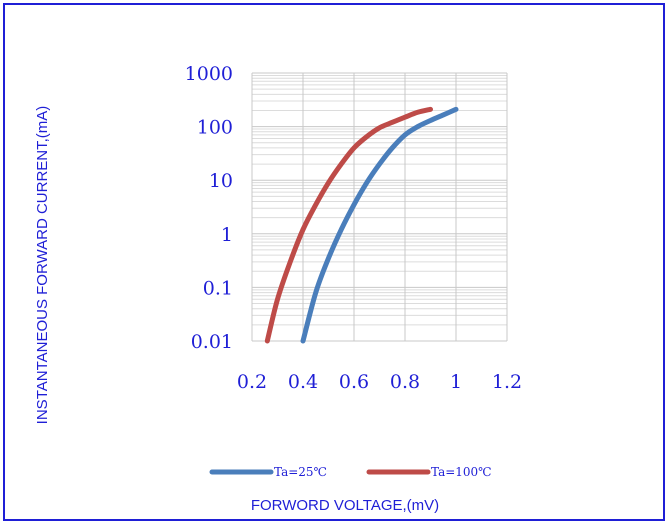  I want to click on x-tick-label: 1.2, so click(507, 382).